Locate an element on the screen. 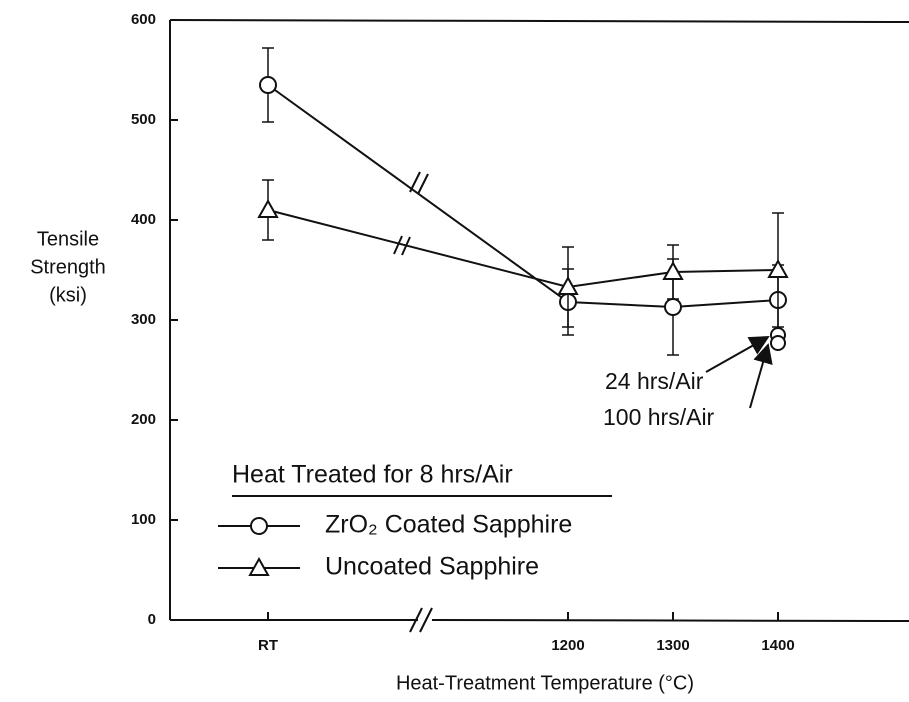 The height and width of the screenshot is (702, 909). y-tick-label: 300 is located at coordinates (143, 319).